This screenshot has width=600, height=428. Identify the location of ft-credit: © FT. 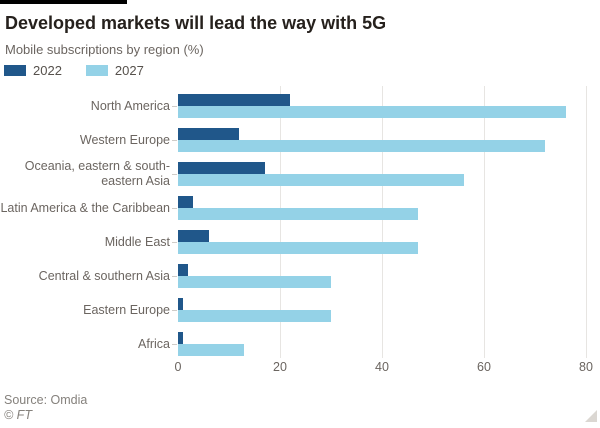
(18, 415).